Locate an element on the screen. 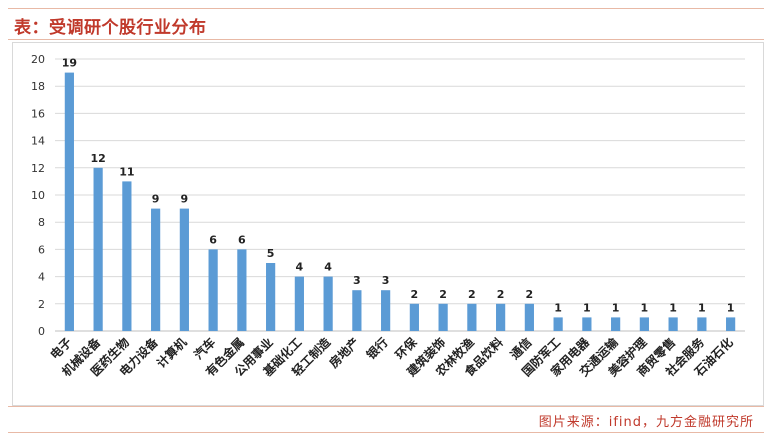  bar-公用事业 is located at coordinates (271, 297).